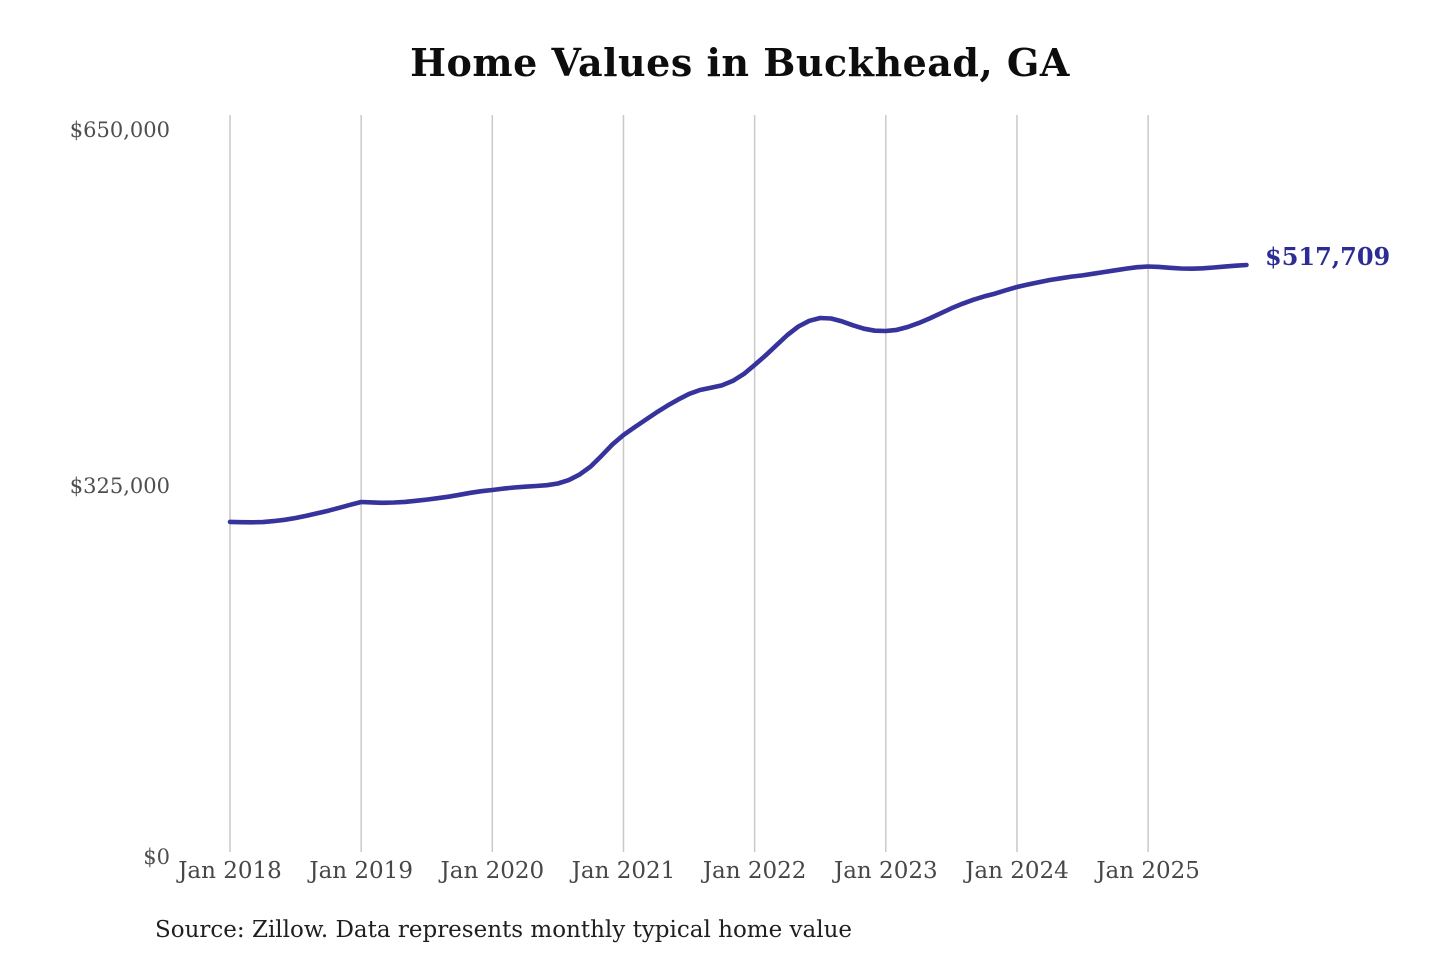 This screenshot has width=1440, height=960. What do you see at coordinates (156, 857) in the screenshot?
I see `y-tick-label: $0` at bounding box center [156, 857].